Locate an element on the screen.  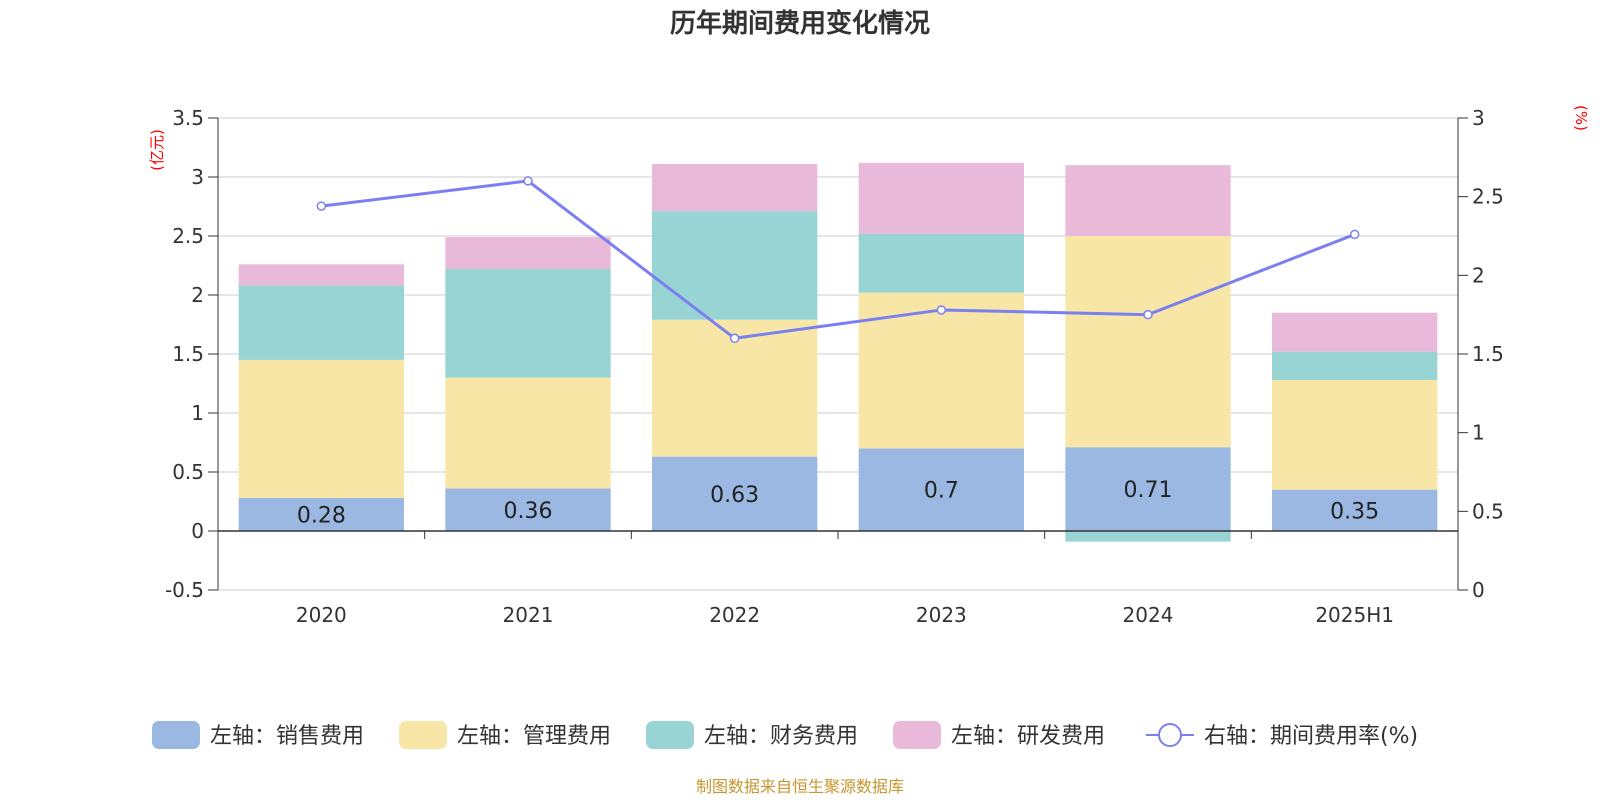
rate-line-path is located at coordinates (838, 259).